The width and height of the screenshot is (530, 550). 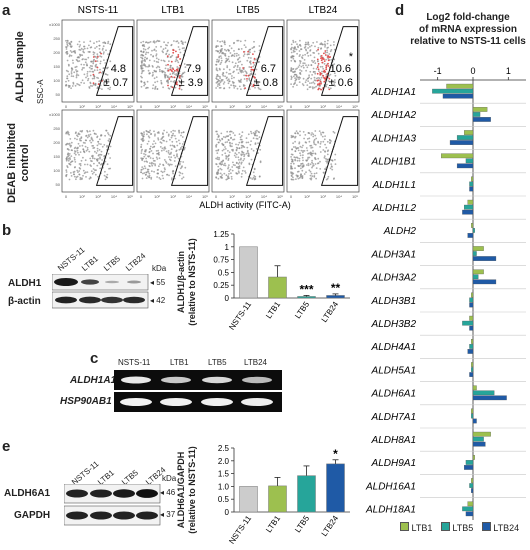 I want to click on western-blot-e, so click(x=112, y=505).